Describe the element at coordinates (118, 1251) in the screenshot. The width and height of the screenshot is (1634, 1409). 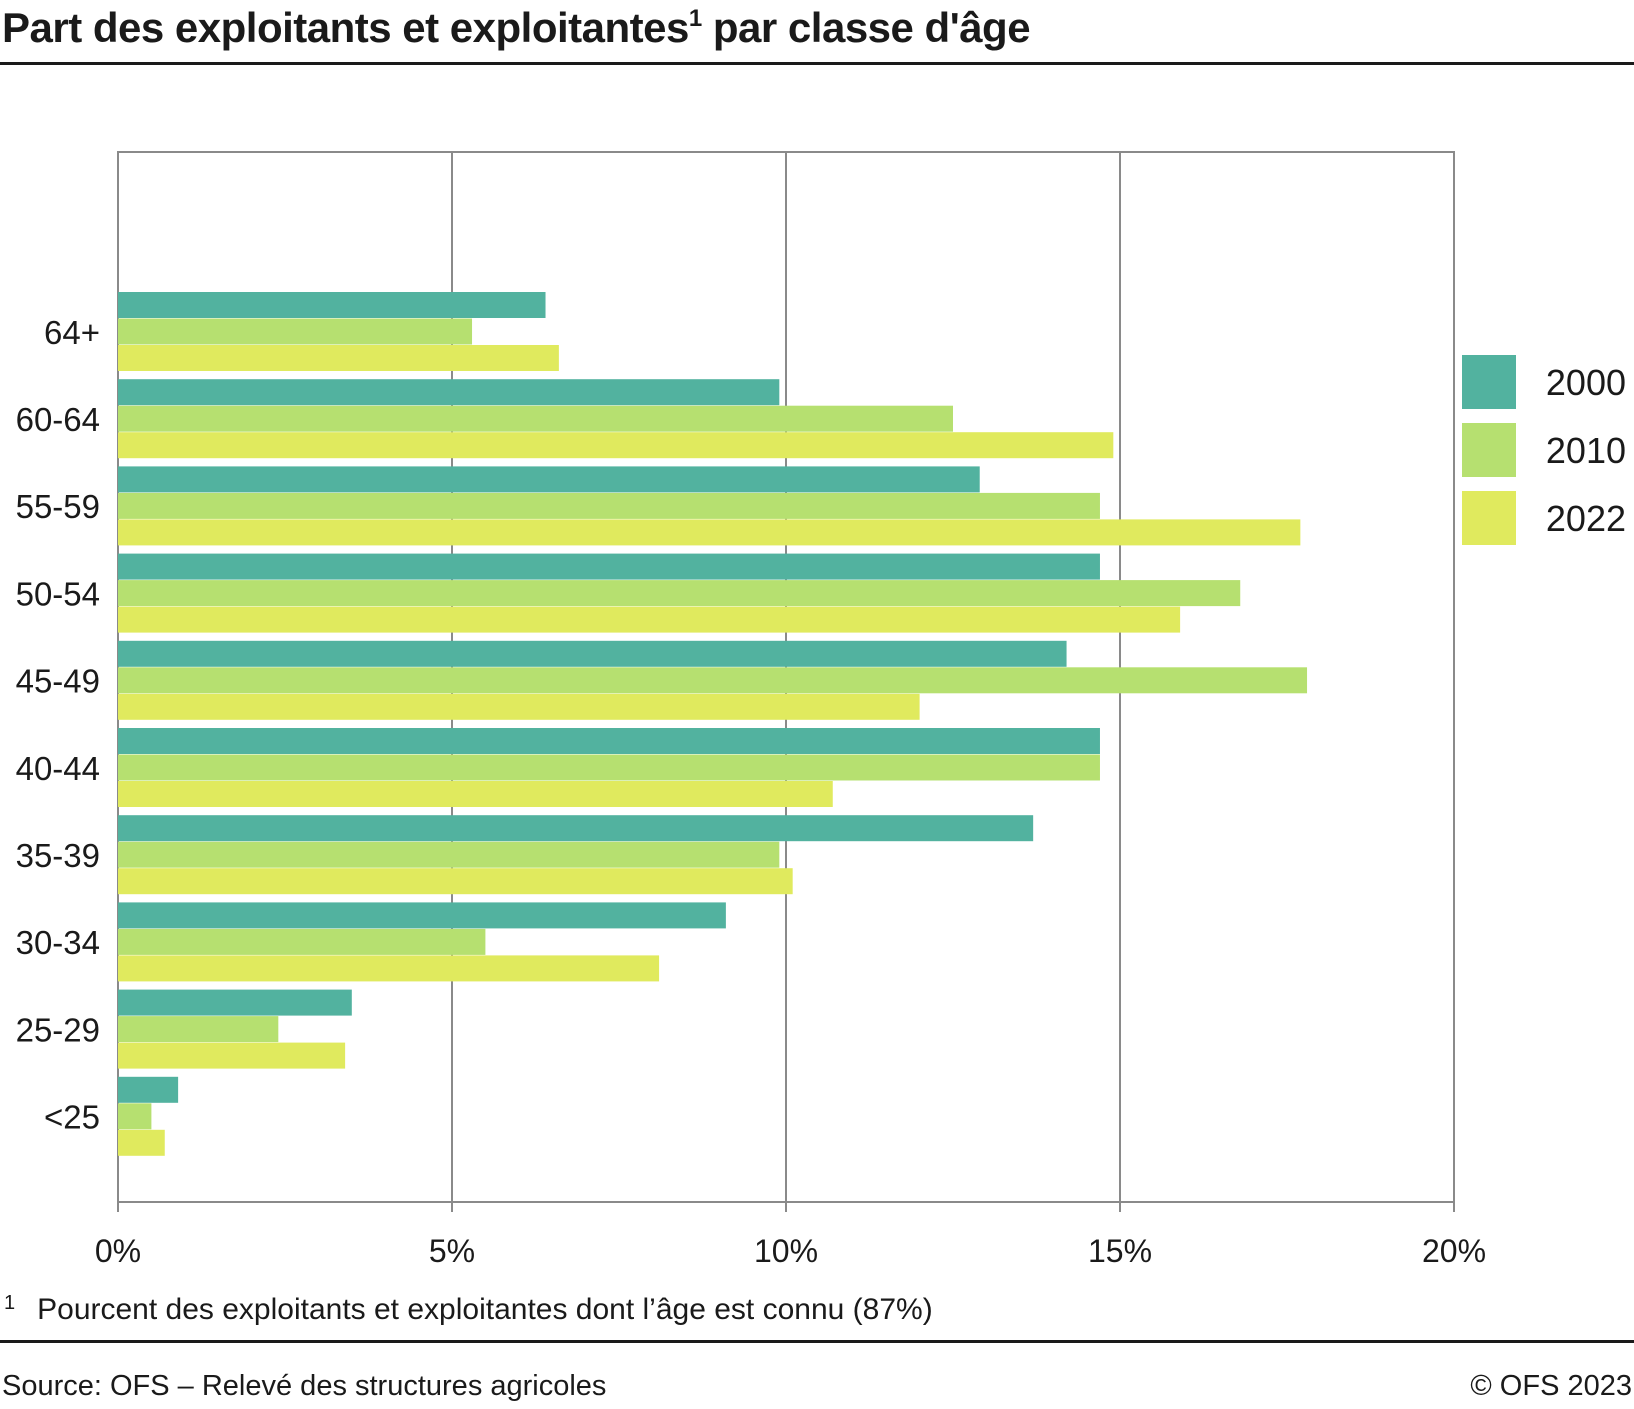
I see `x-tick-label: 0%` at that location.